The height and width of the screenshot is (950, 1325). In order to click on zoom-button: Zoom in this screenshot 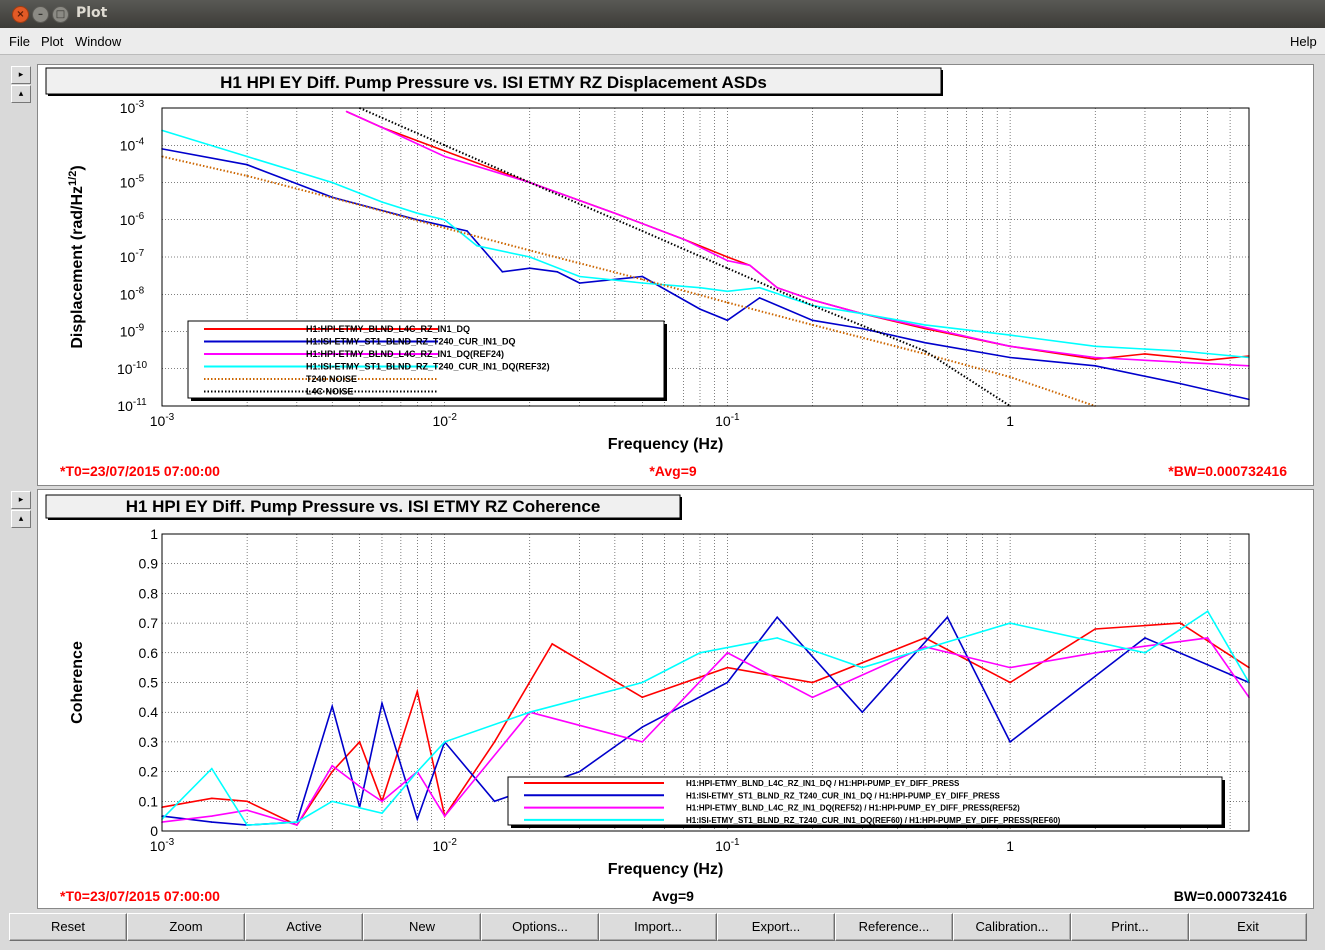, I will do `click(186, 927)`.